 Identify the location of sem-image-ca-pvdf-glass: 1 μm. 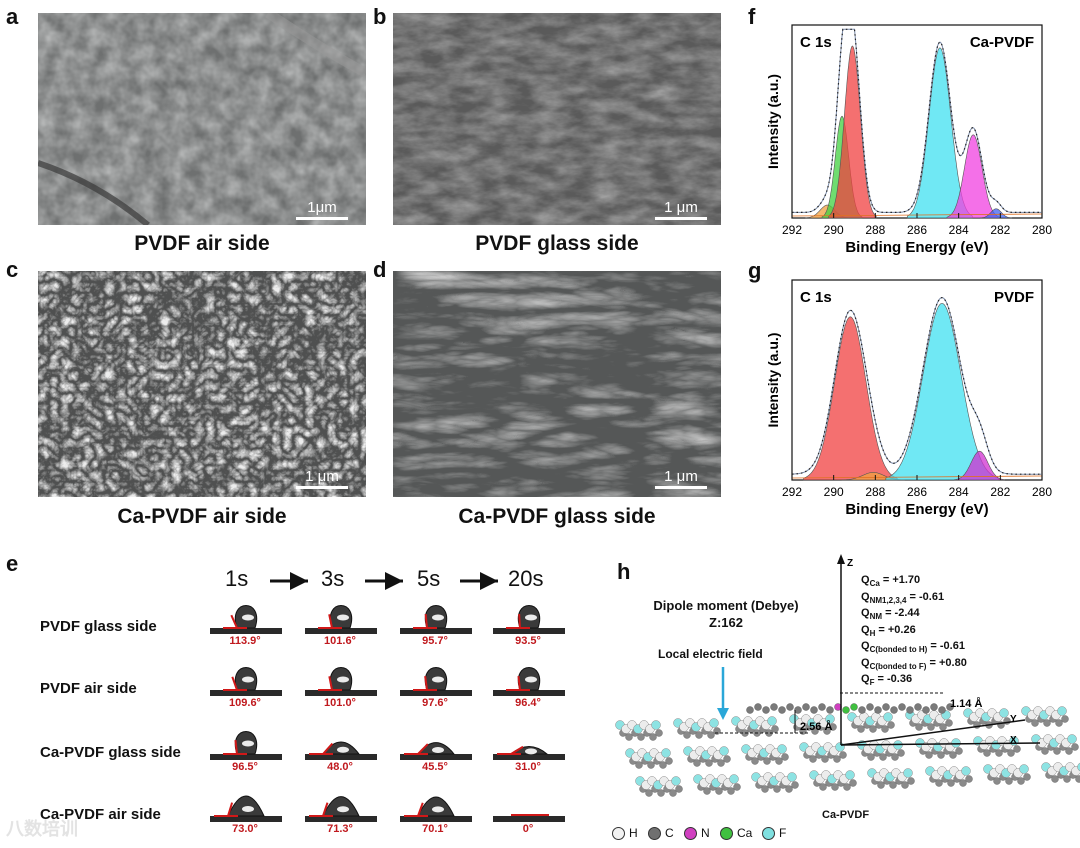
(557, 384).